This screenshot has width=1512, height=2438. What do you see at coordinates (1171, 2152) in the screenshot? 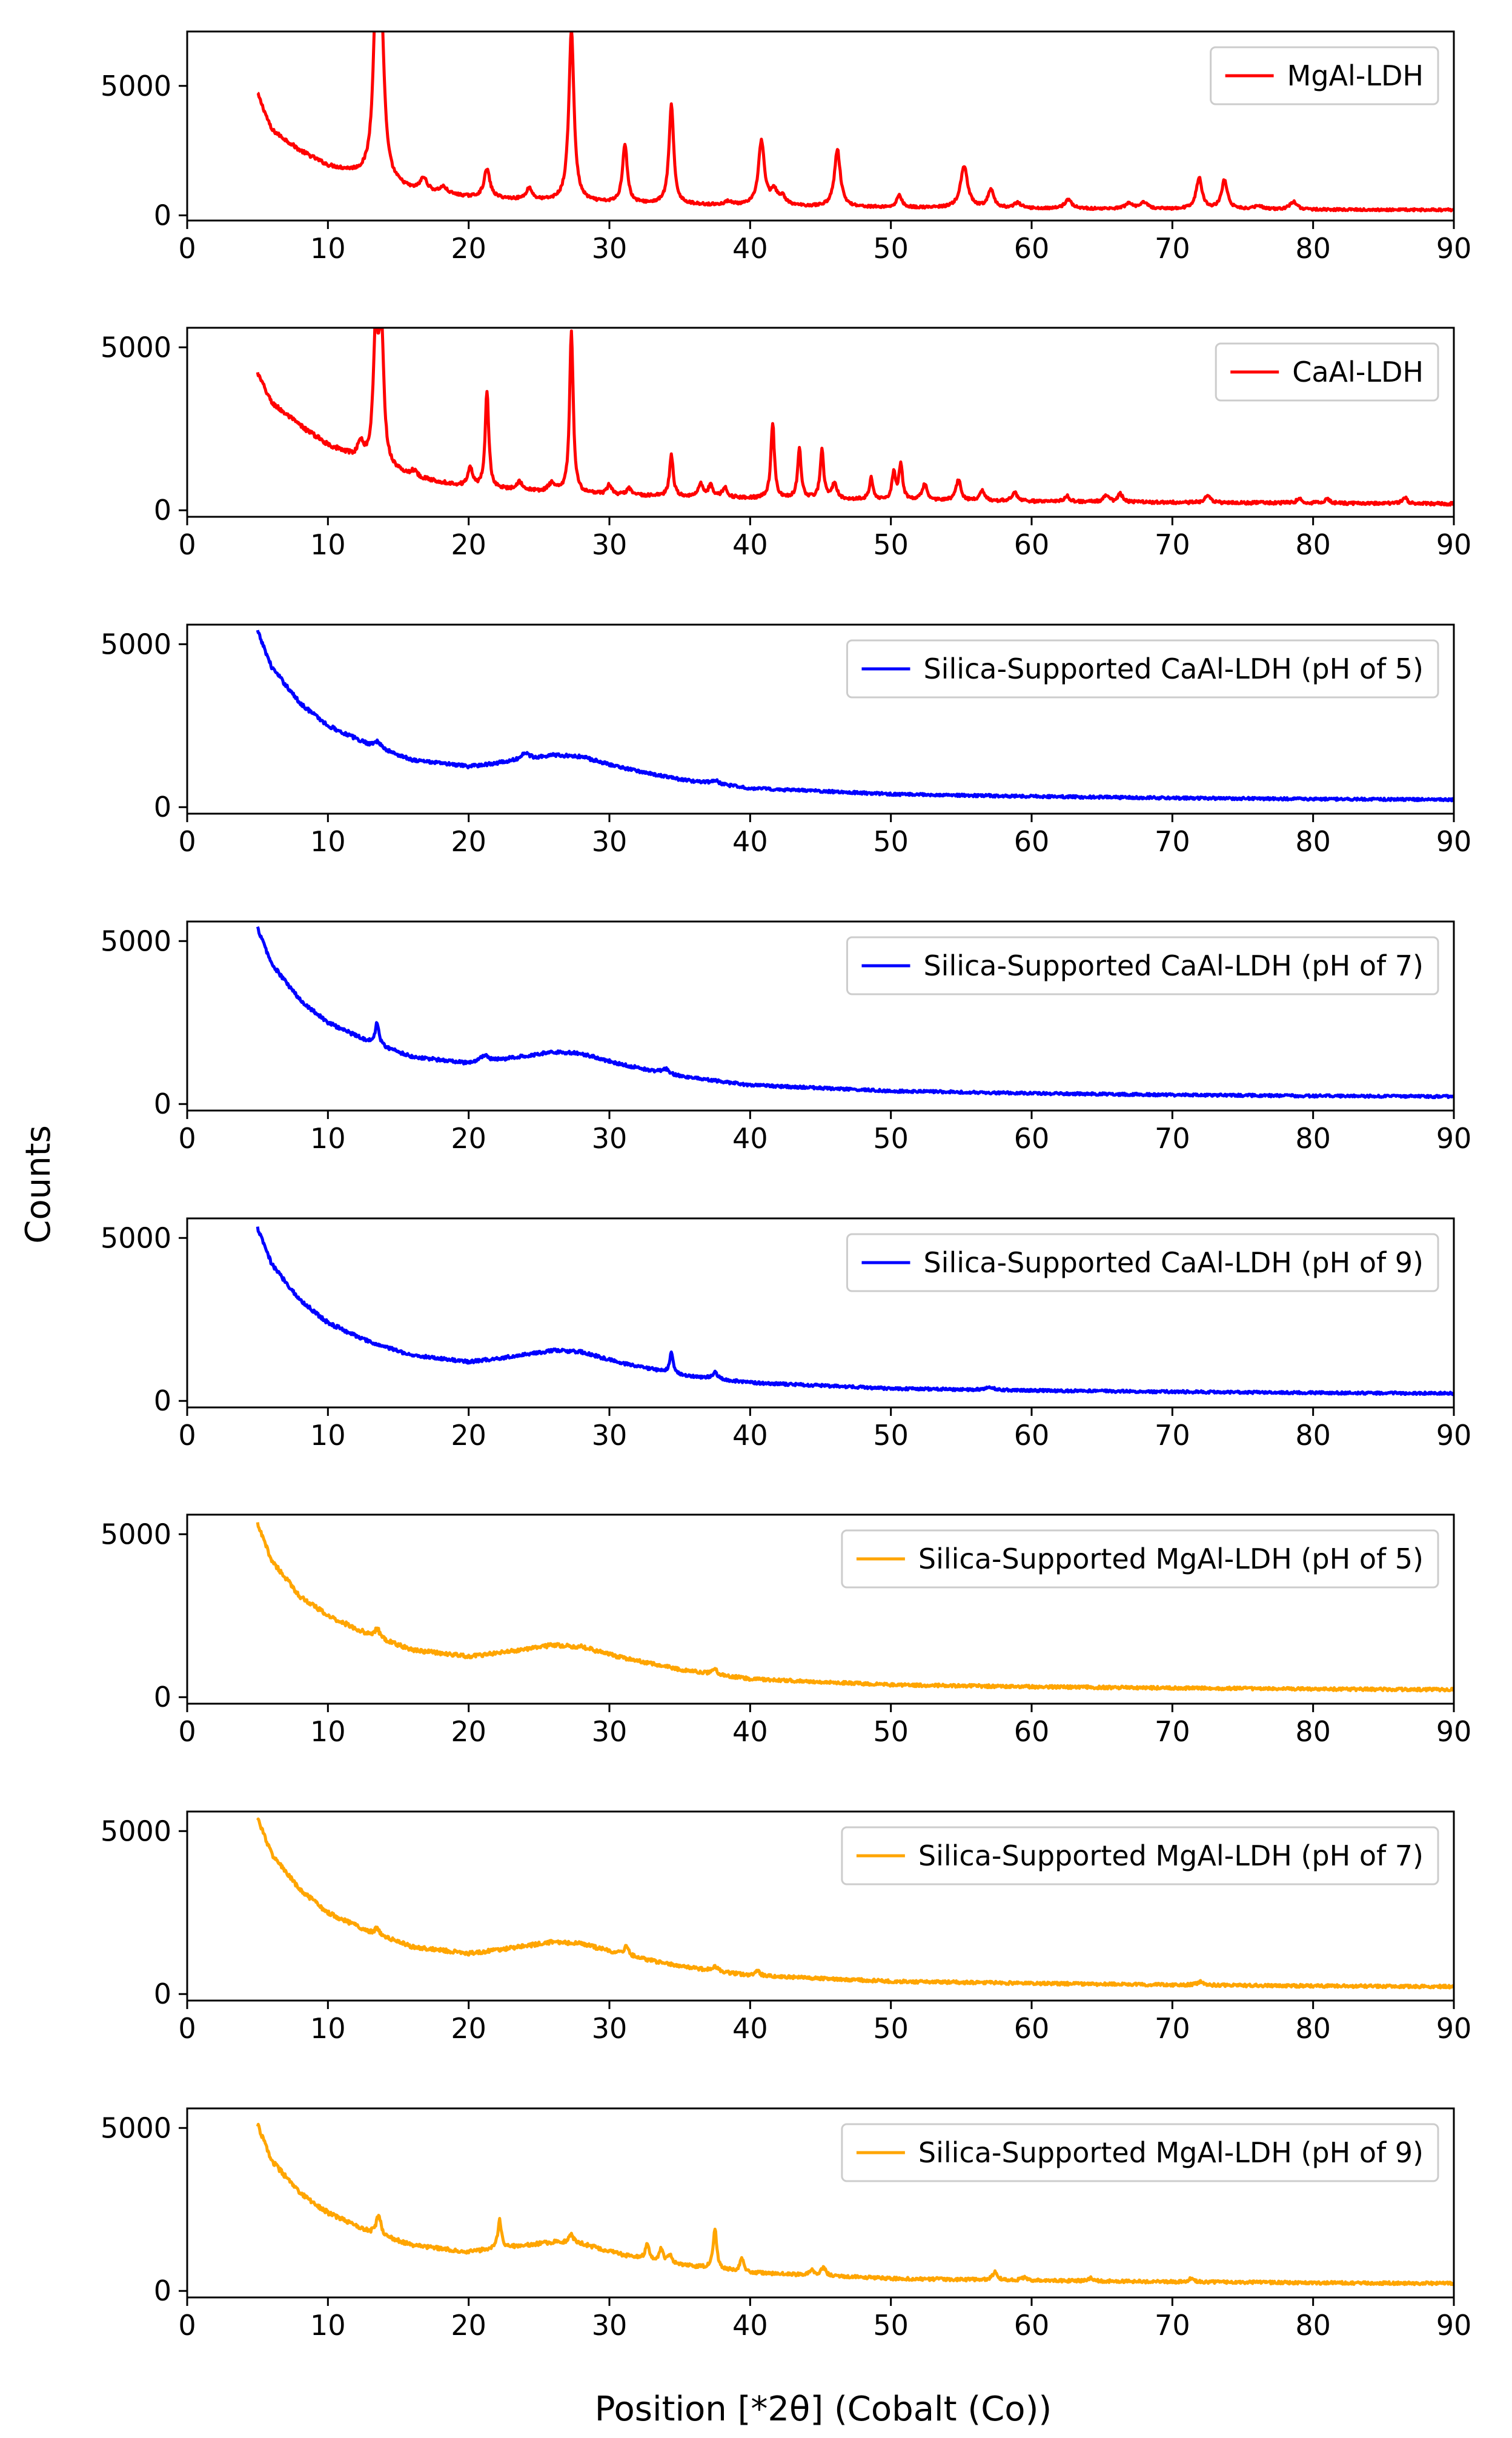
I see `legend-label: Silica-Supported MgAl-LDH (pH of 9)` at bounding box center [1171, 2152].